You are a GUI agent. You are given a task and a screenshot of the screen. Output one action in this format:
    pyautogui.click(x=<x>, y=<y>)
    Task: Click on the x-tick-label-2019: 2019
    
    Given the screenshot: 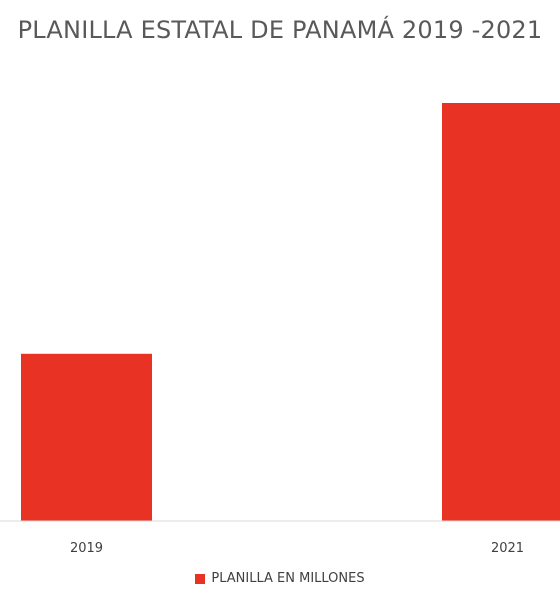 What is the action you would take?
    pyautogui.click(x=86, y=548)
    